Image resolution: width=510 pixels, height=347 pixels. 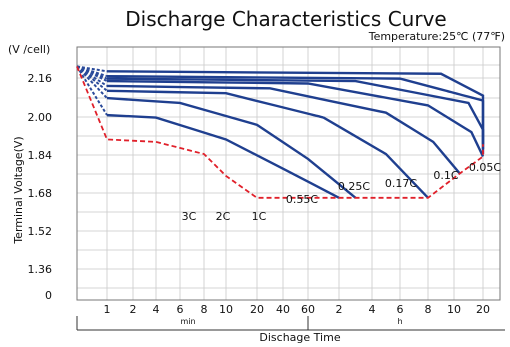 What do you see at coordinates (445, 175) in the screenshot?
I see `rate-label: 0.1C` at bounding box center [445, 175].